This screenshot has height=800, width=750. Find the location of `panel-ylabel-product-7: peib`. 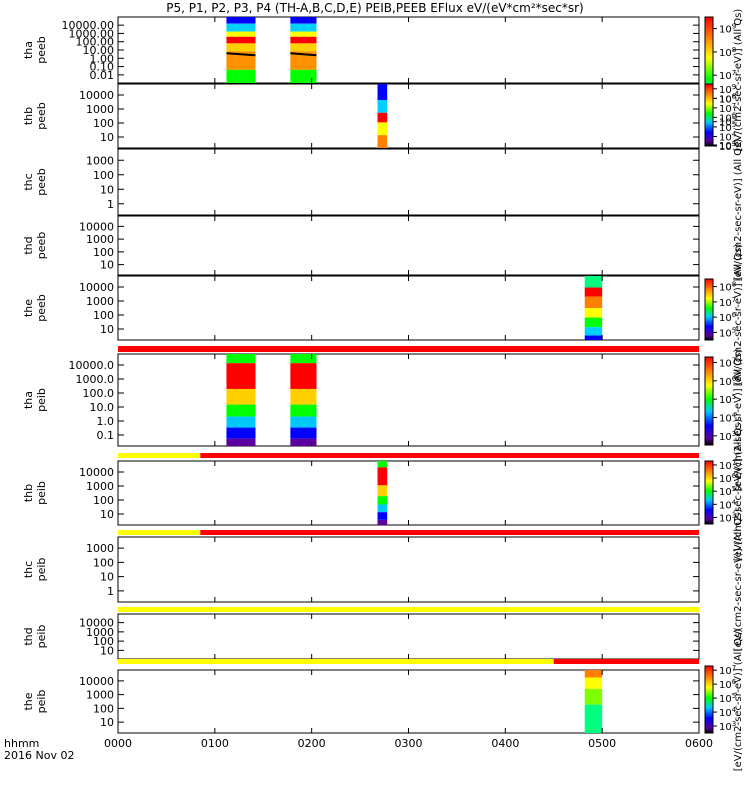

panel-ylabel-product-7: peib is located at coordinates (41, 570).